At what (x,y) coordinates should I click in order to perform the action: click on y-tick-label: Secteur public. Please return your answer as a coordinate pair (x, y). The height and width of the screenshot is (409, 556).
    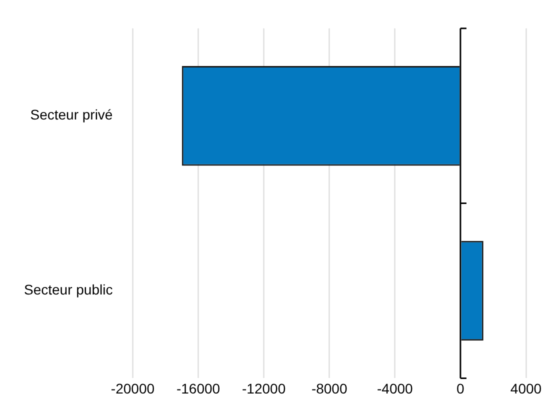
    Looking at the image, I should click on (68, 290).